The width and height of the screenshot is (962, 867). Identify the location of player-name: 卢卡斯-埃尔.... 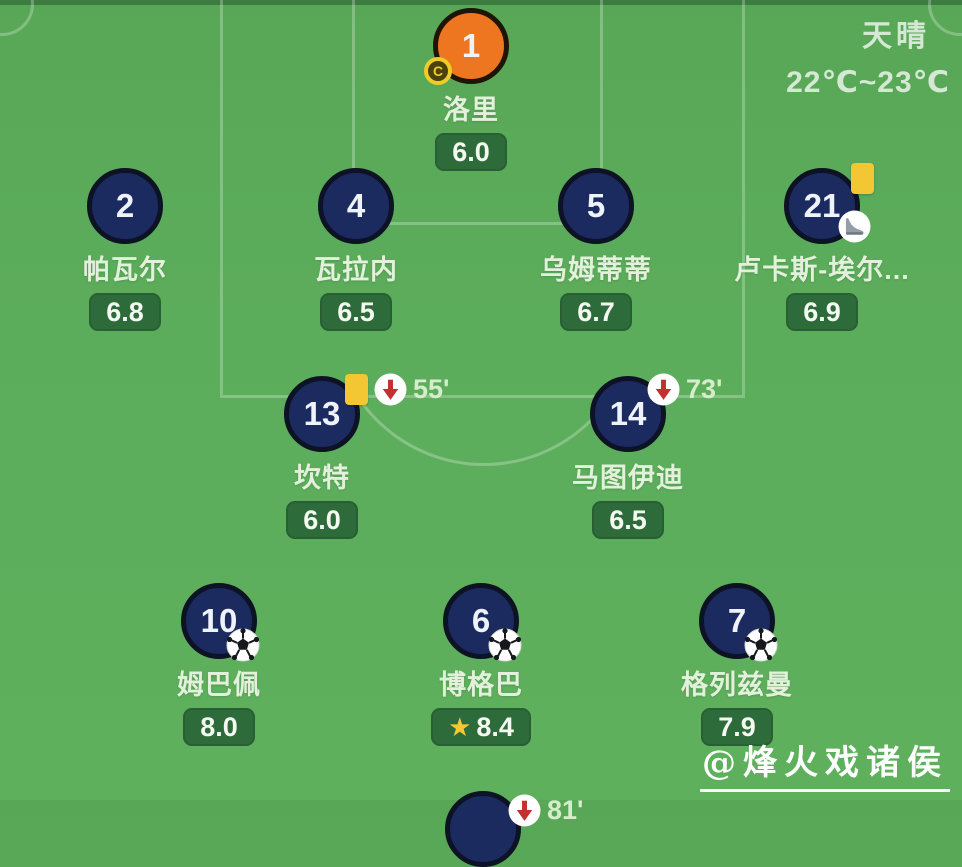
(822, 270).